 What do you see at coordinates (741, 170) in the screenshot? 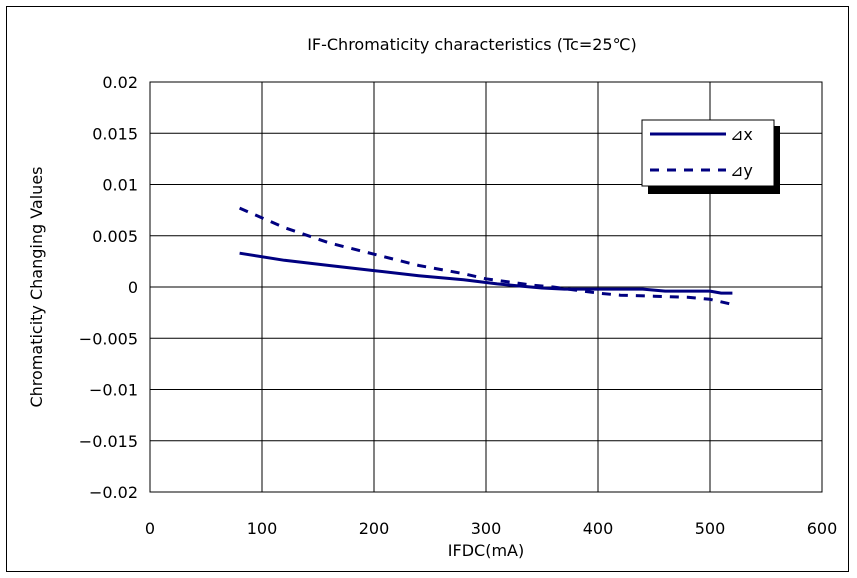
I see `legend-label-dy: ⊿y` at bounding box center [741, 170].